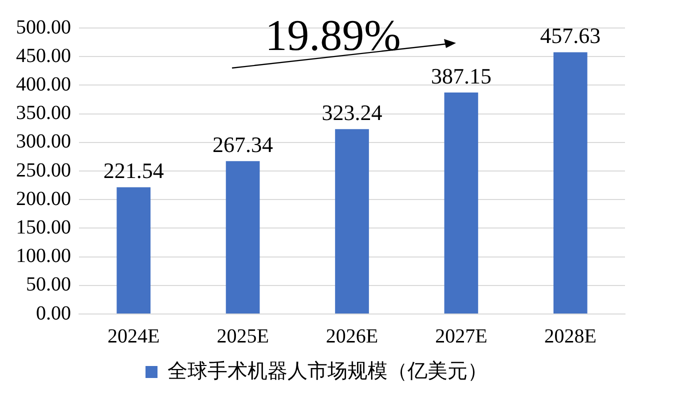 Image resolution: width=673 pixels, height=400 pixels. I want to click on y-tick-label: 100.00, so click(43, 256).